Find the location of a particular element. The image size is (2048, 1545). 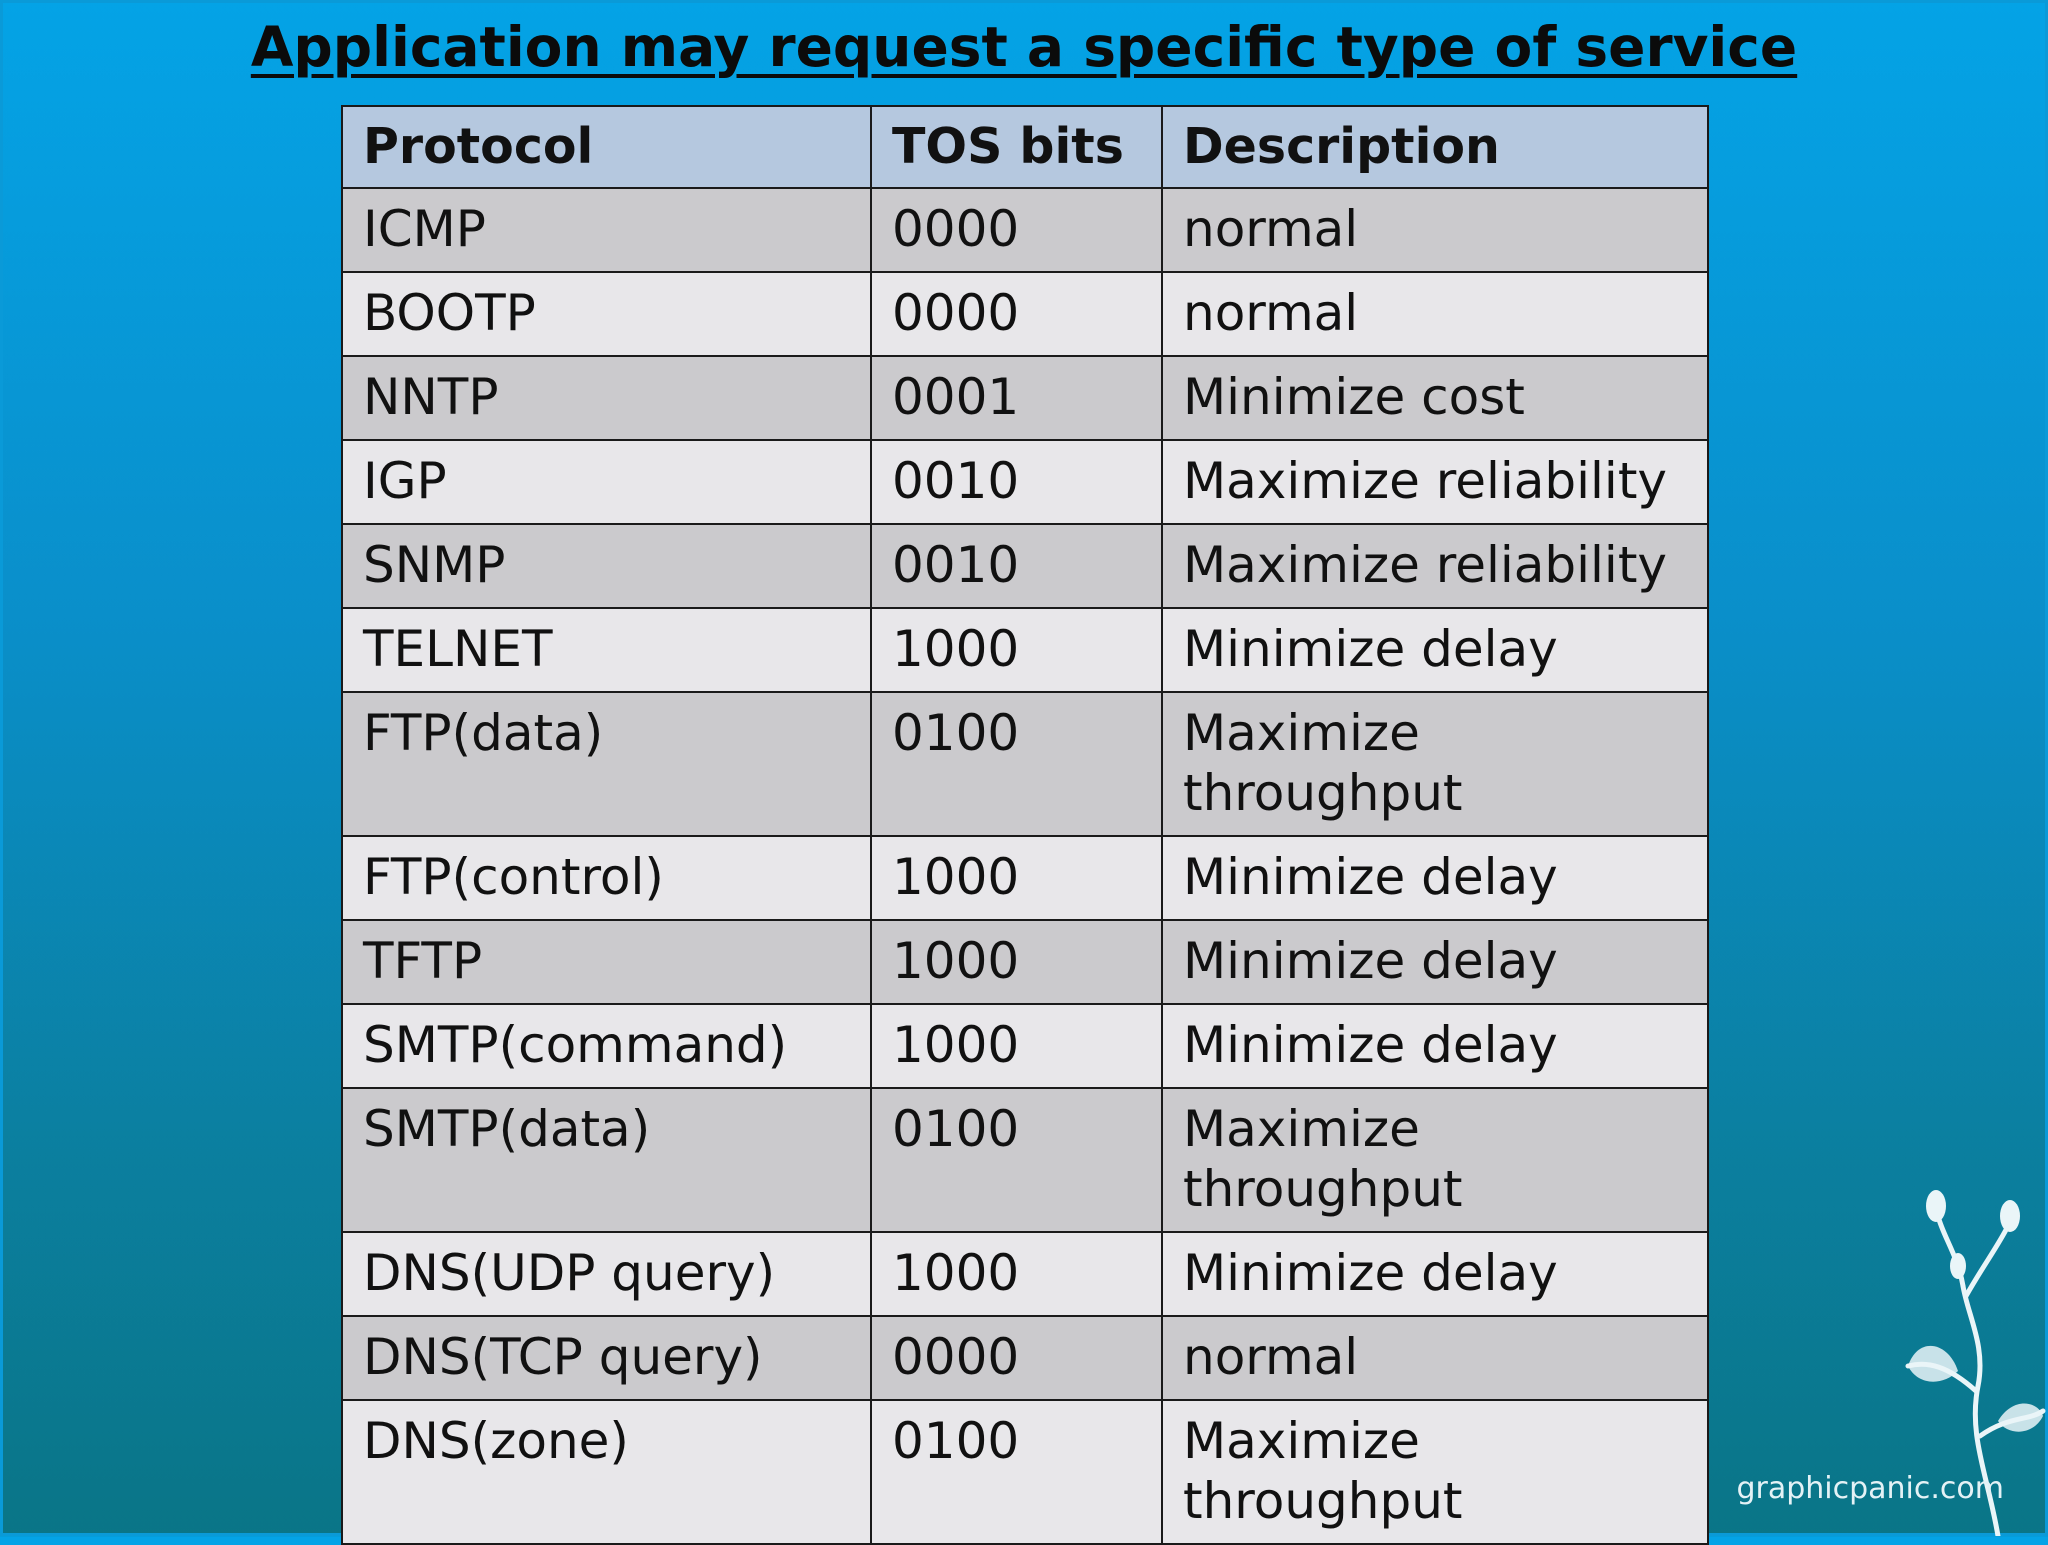

protocol-cell: SNMP is located at coordinates (606, 566).